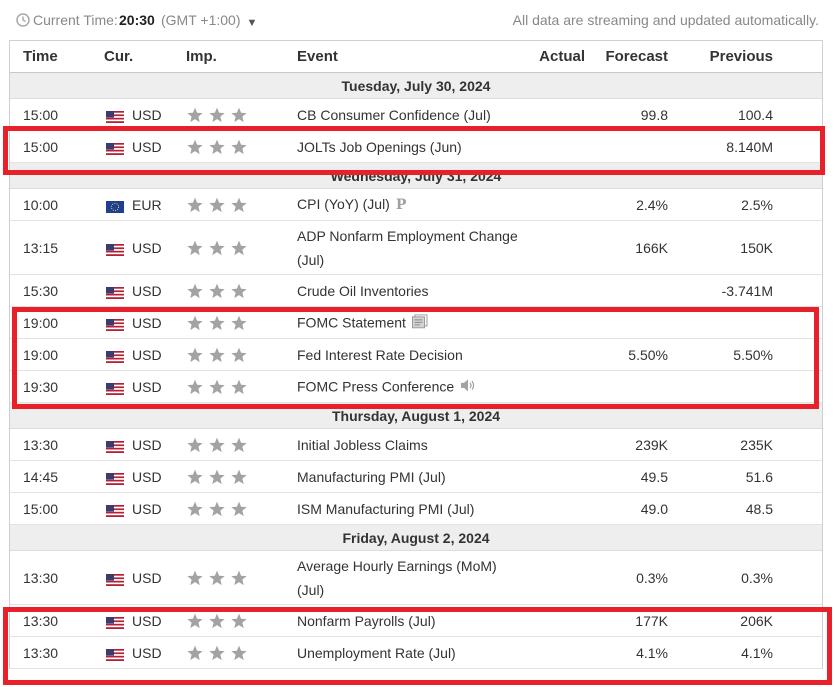  I want to click on table-row: 15:00 USD JOLTs Job Openings (Jun) 8.140M, so click(416, 147).